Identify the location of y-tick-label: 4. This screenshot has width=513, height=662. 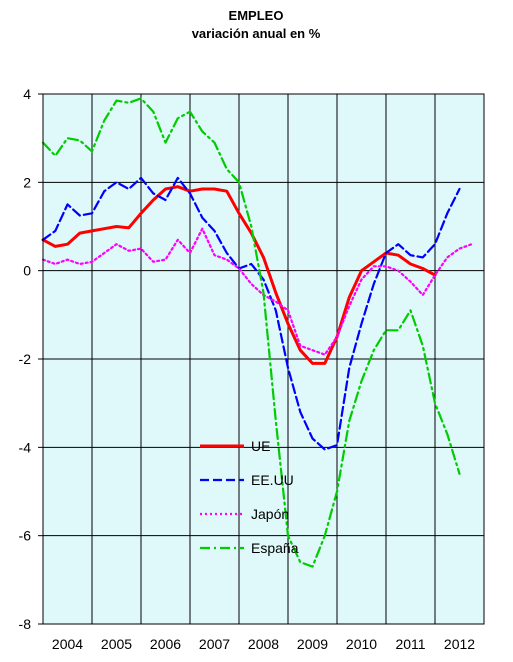
(27, 94).